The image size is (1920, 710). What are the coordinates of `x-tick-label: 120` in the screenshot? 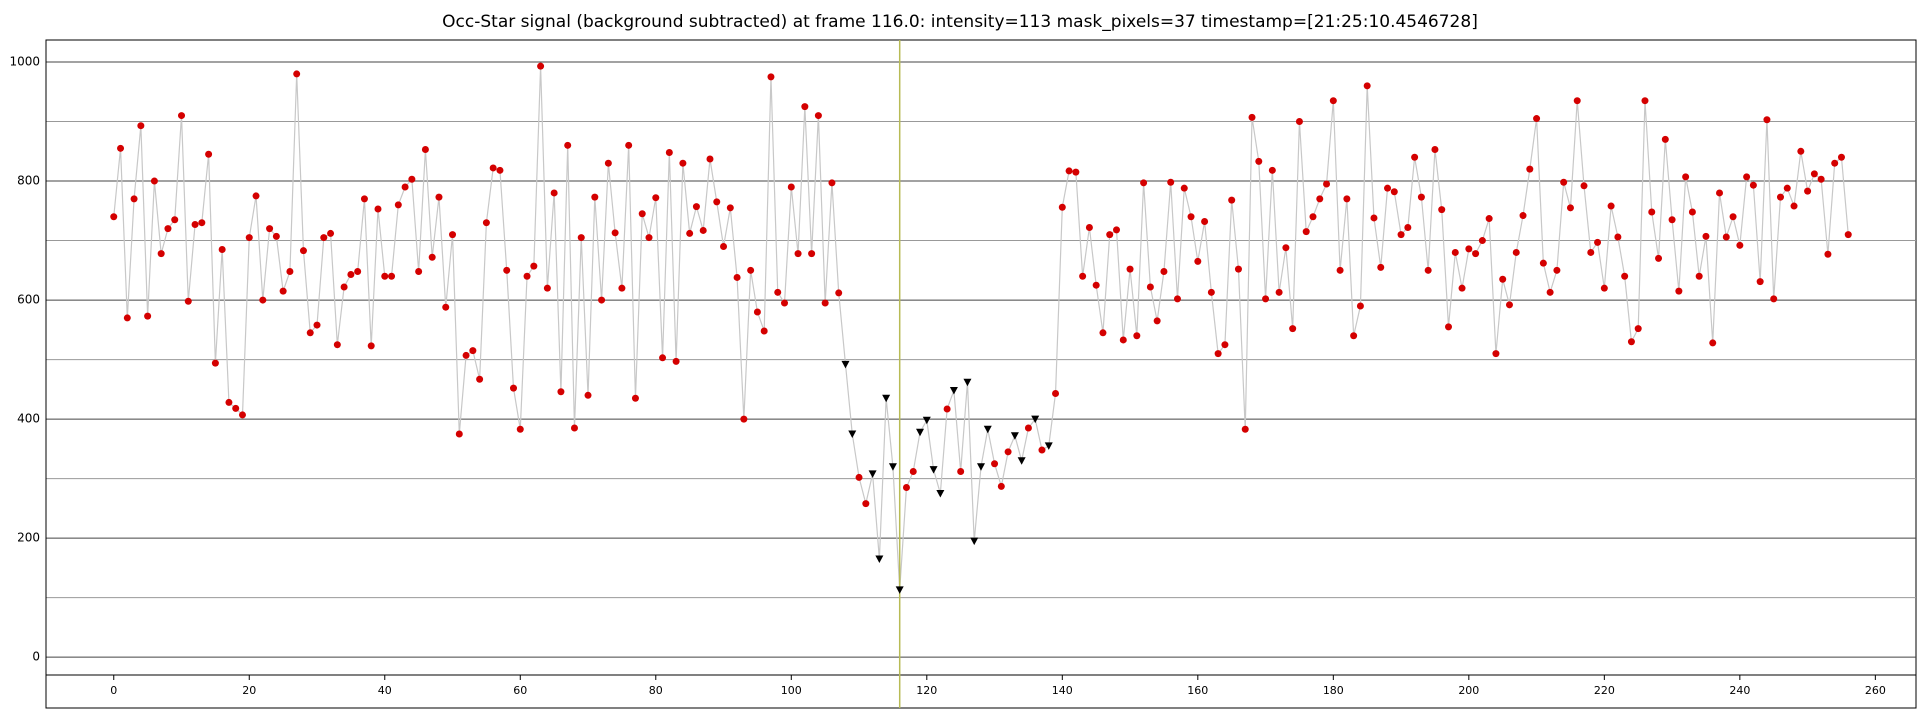 It's located at (926, 690).